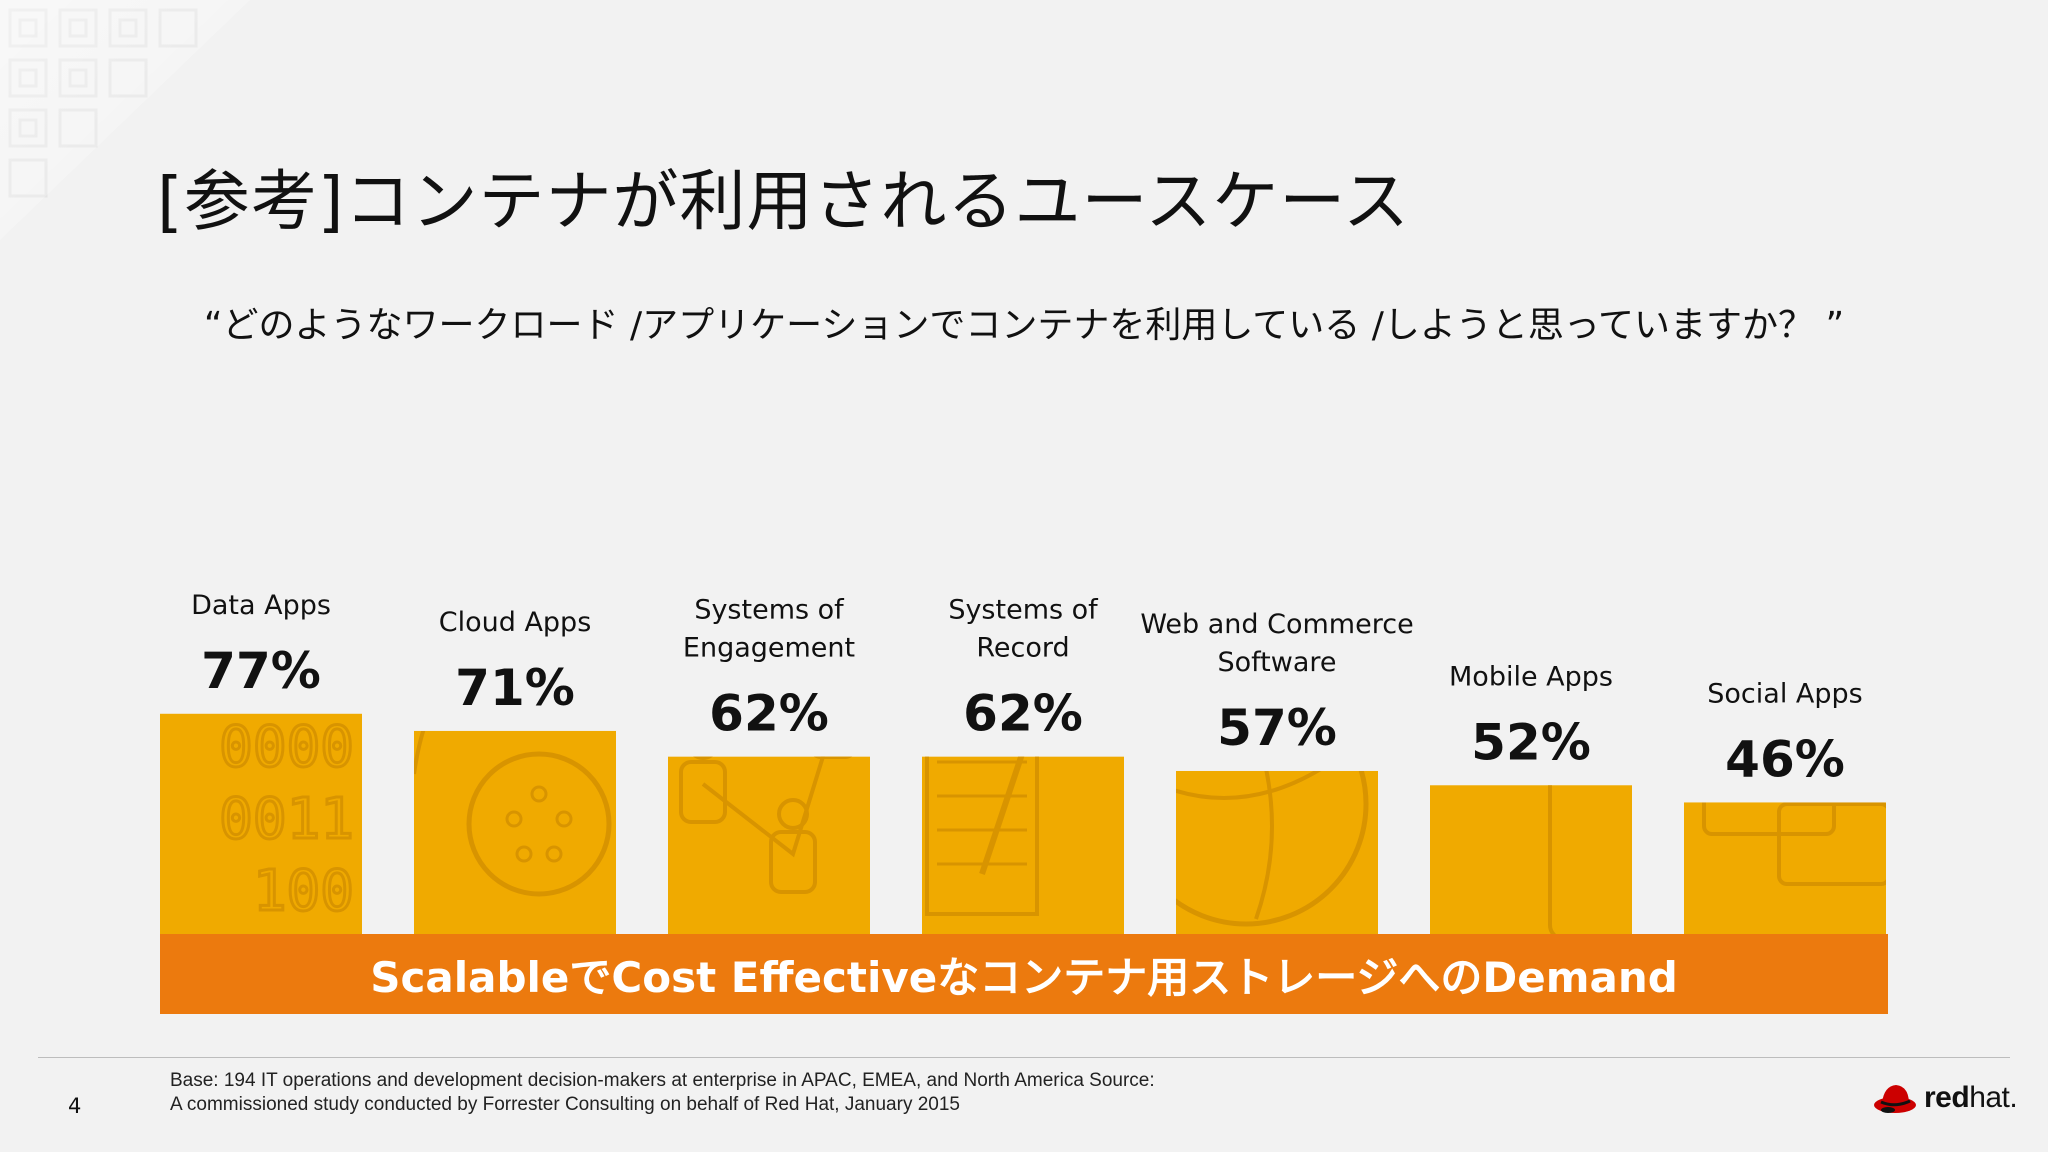 The height and width of the screenshot is (1152, 2048). Describe the element at coordinates (982, 836) in the screenshot. I see `notepad-icon` at that location.